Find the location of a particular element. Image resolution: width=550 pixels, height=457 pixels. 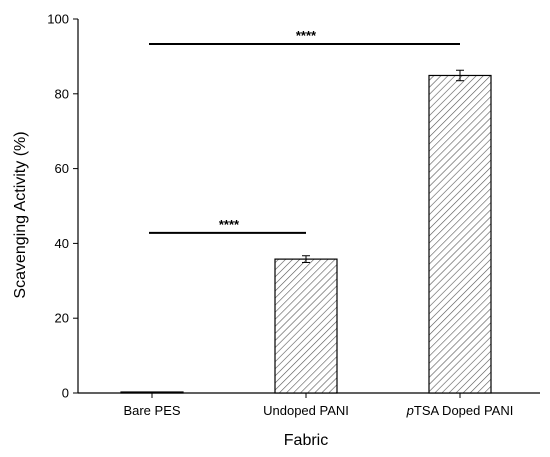

y-axis-title: Scavenging Activity (%) is located at coordinates (20, 214).